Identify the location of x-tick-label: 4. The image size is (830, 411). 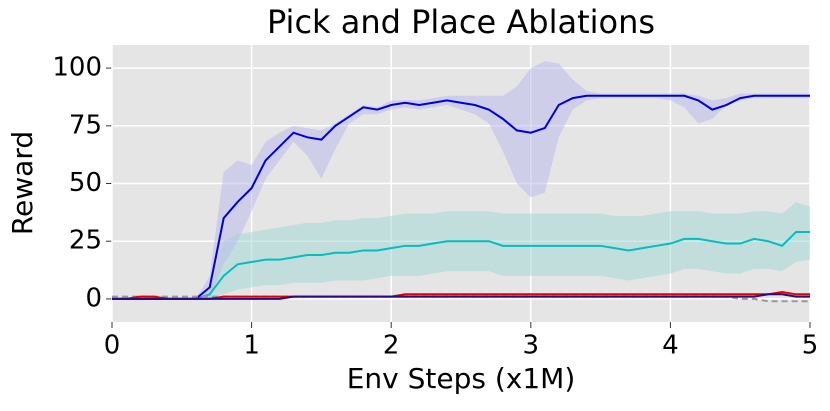
(670, 346).